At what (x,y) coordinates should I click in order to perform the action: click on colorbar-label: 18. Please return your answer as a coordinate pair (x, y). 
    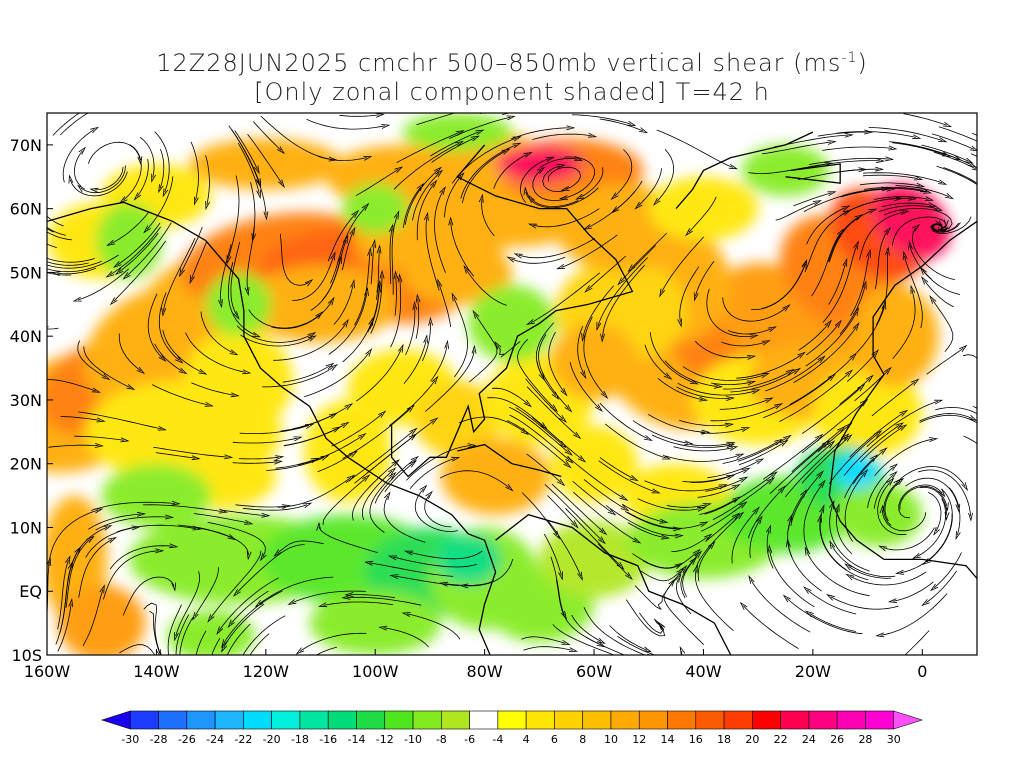
    Looking at the image, I should click on (724, 739).